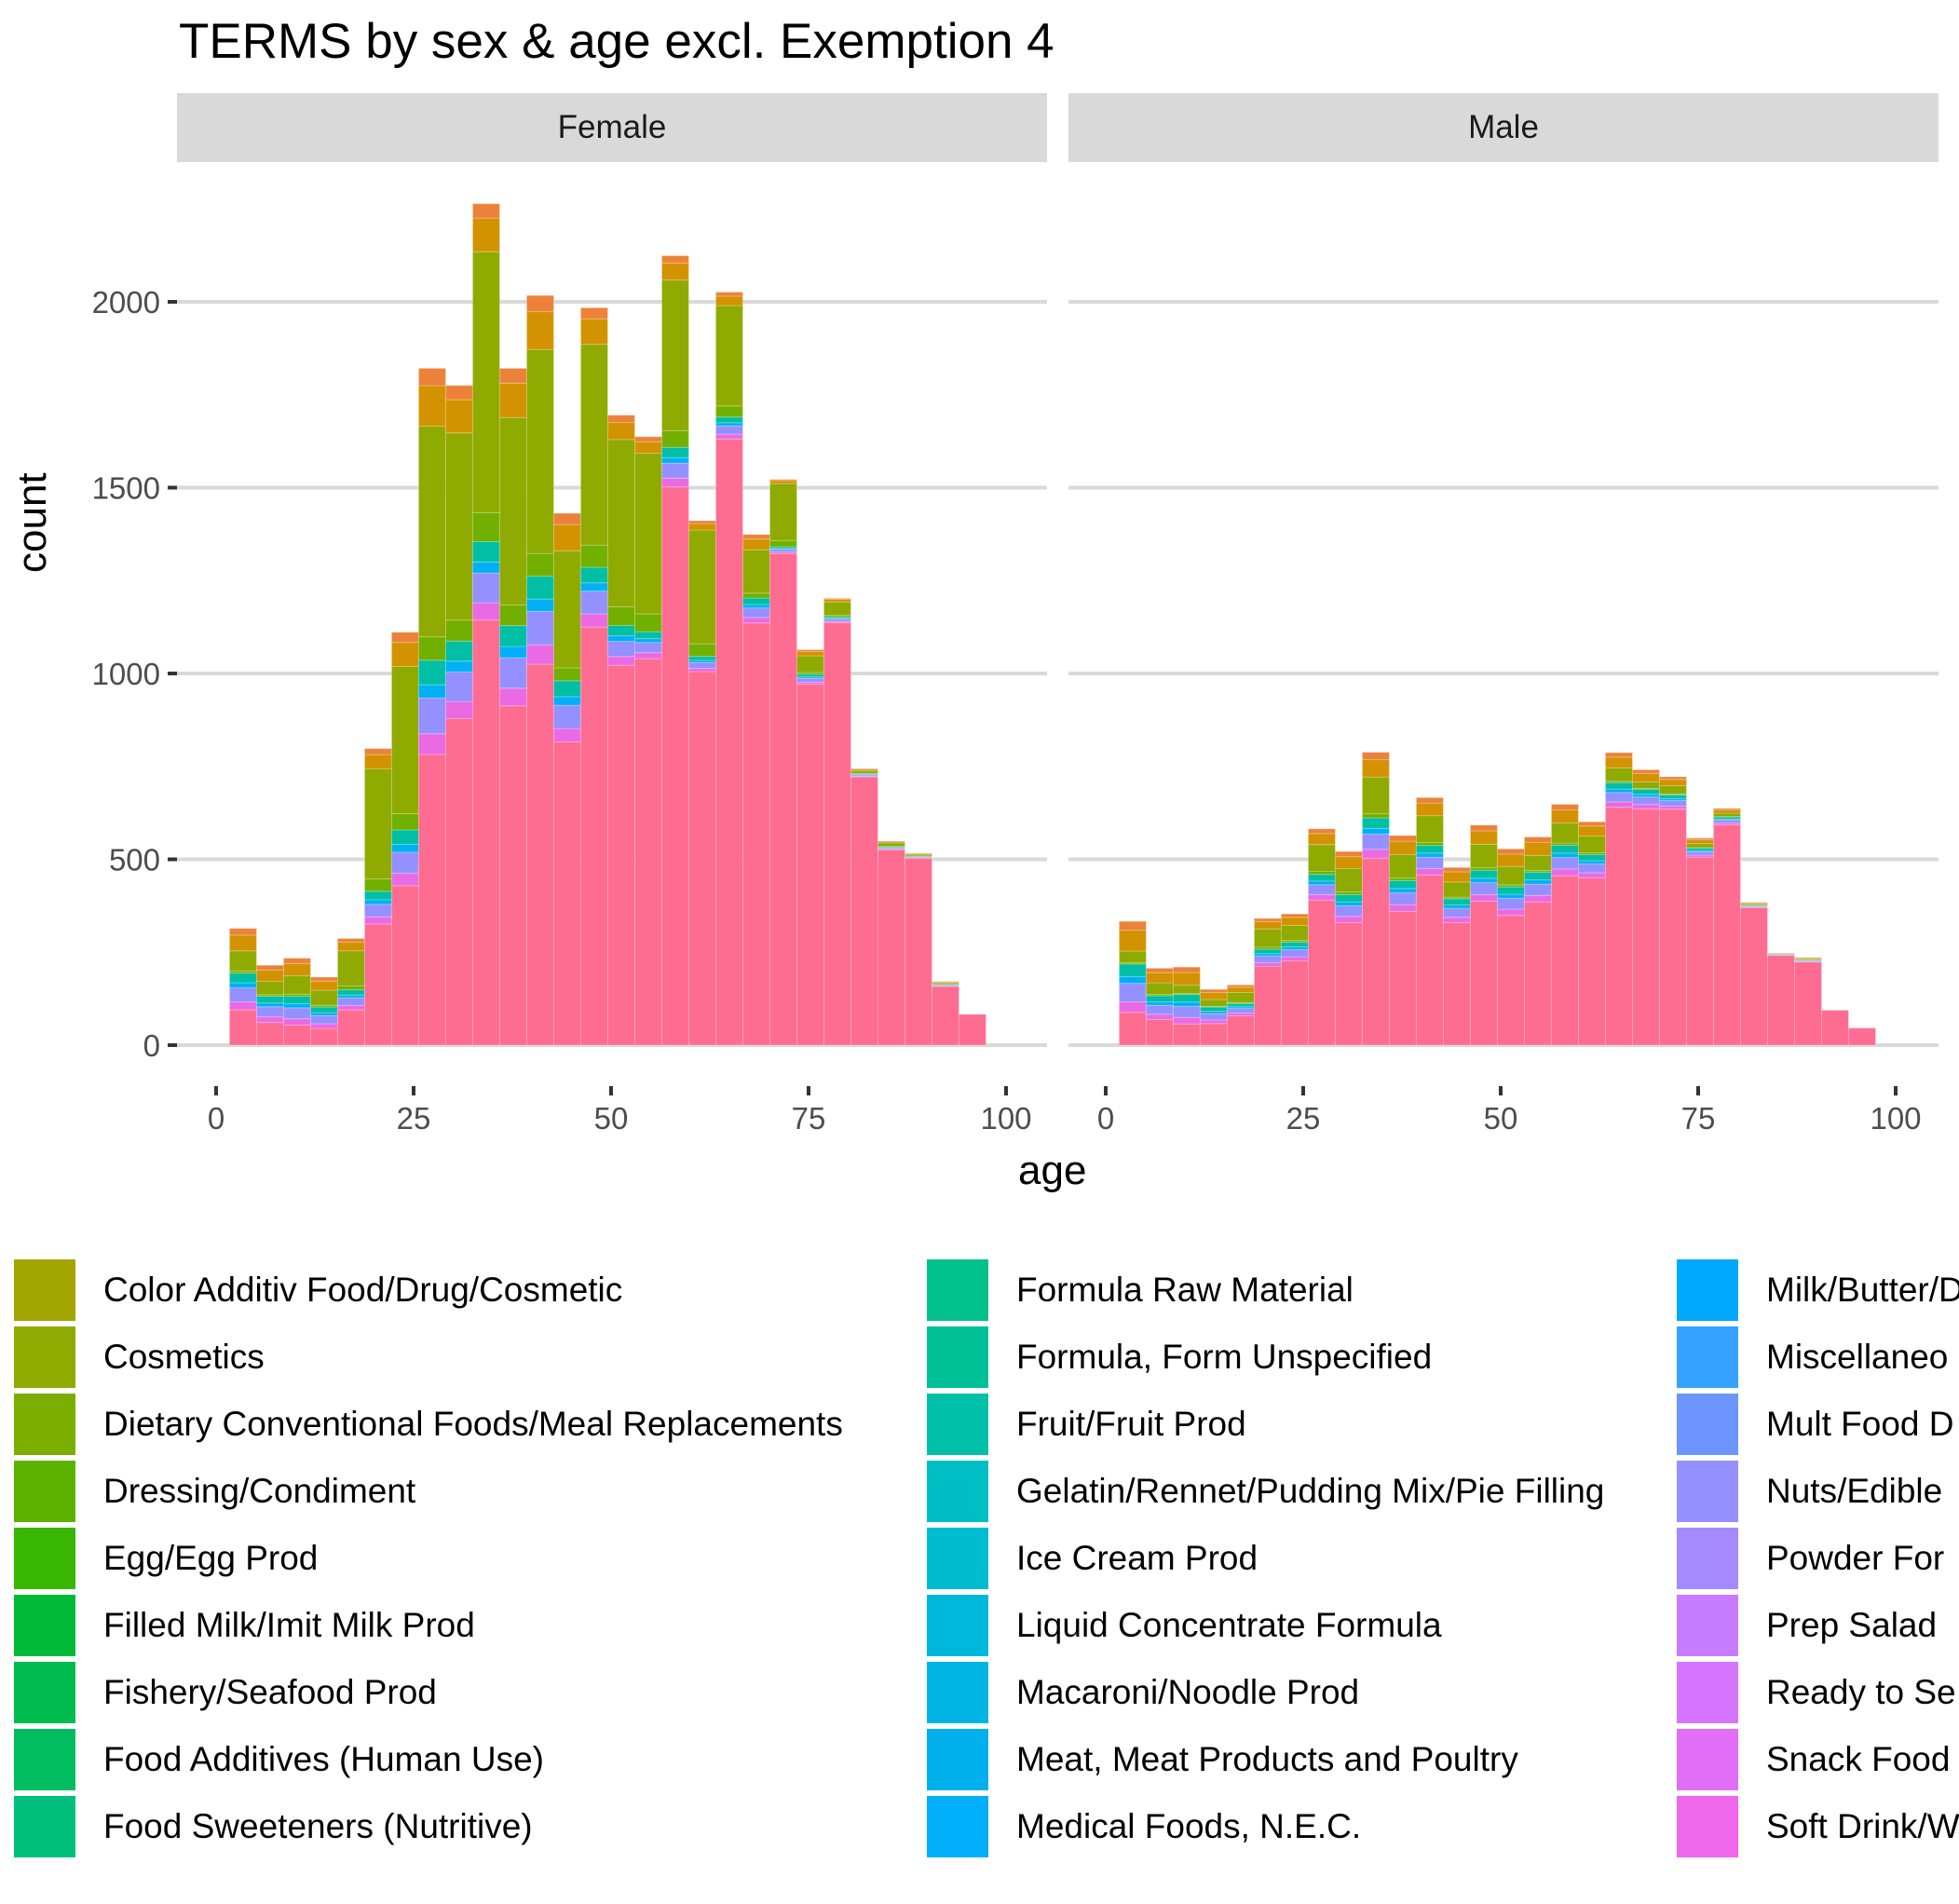 The width and height of the screenshot is (1959, 1904). What do you see at coordinates (216, 1118) in the screenshot?
I see `x-tick-label: 0` at bounding box center [216, 1118].